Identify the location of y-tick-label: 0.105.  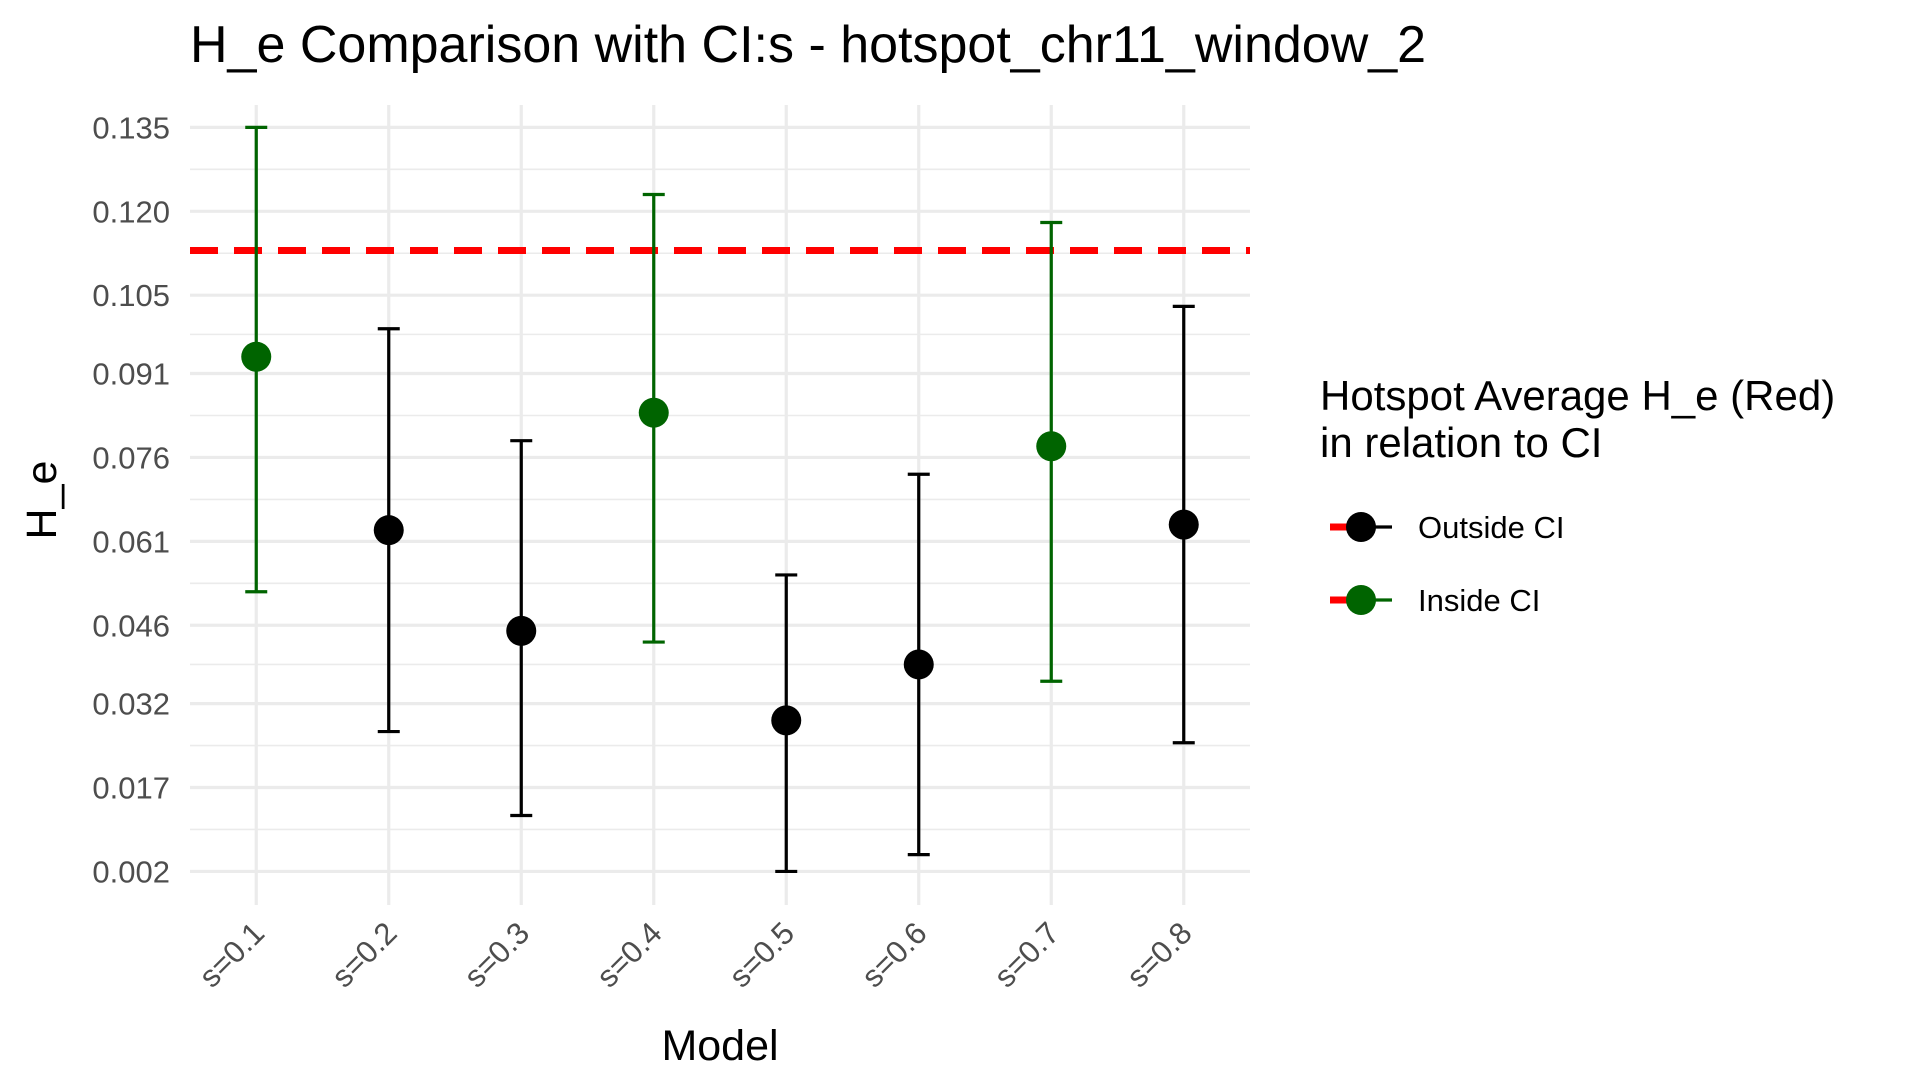
(131, 295).